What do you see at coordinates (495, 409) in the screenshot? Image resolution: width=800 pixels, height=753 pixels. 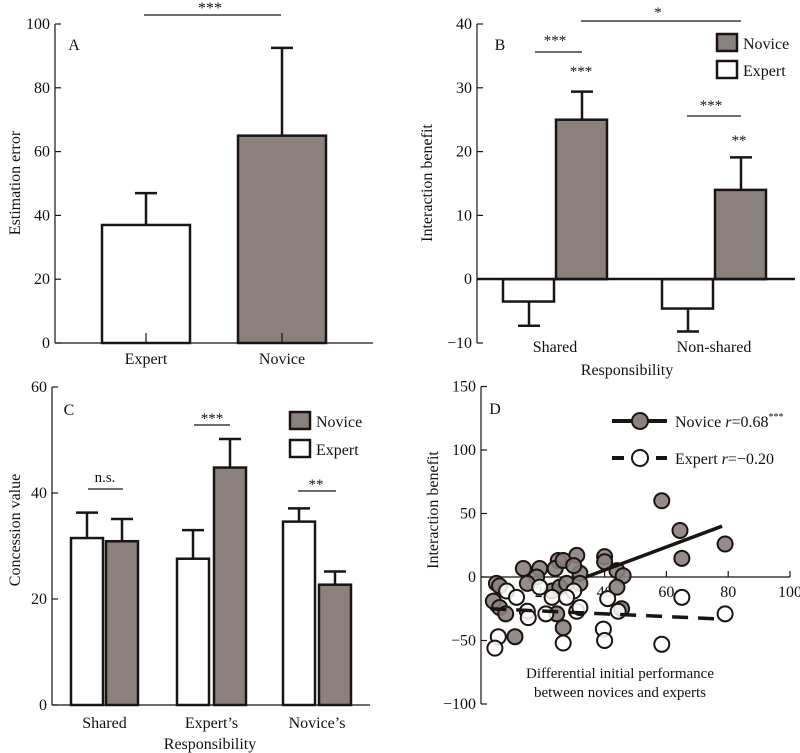 I see `panel-label-d: D` at bounding box center [495, 409].